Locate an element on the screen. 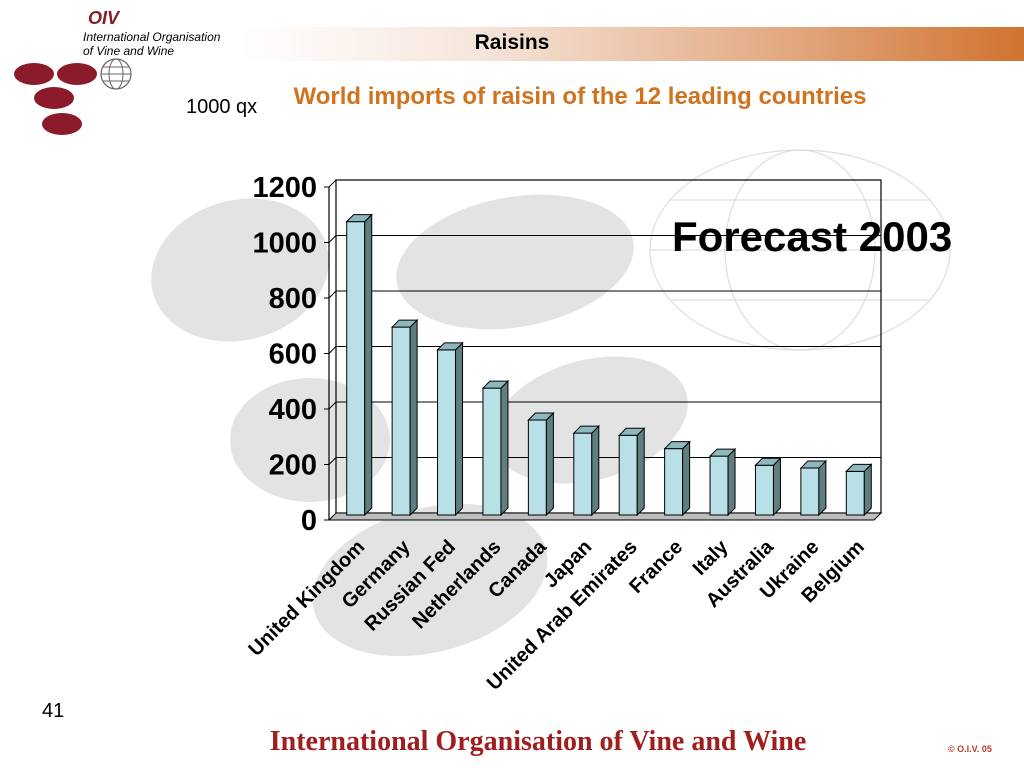  forecast-annotation: Forecast 2003 is located at coordinates (812, 236).